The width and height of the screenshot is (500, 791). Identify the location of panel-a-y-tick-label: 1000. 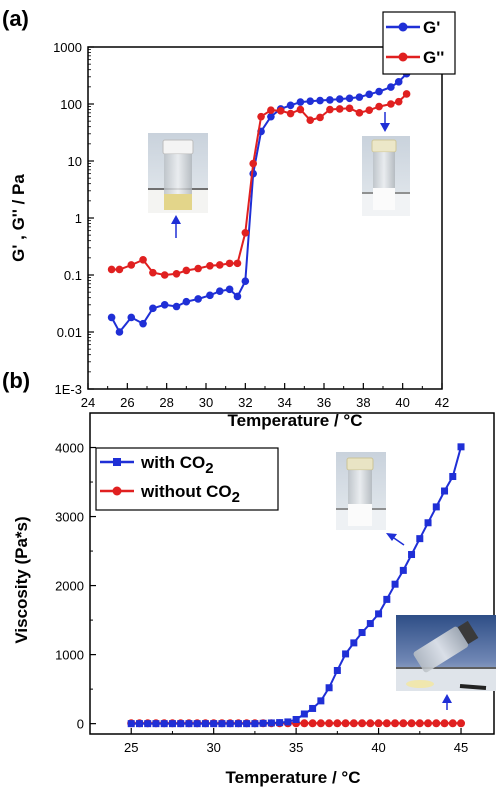
(67, 47).